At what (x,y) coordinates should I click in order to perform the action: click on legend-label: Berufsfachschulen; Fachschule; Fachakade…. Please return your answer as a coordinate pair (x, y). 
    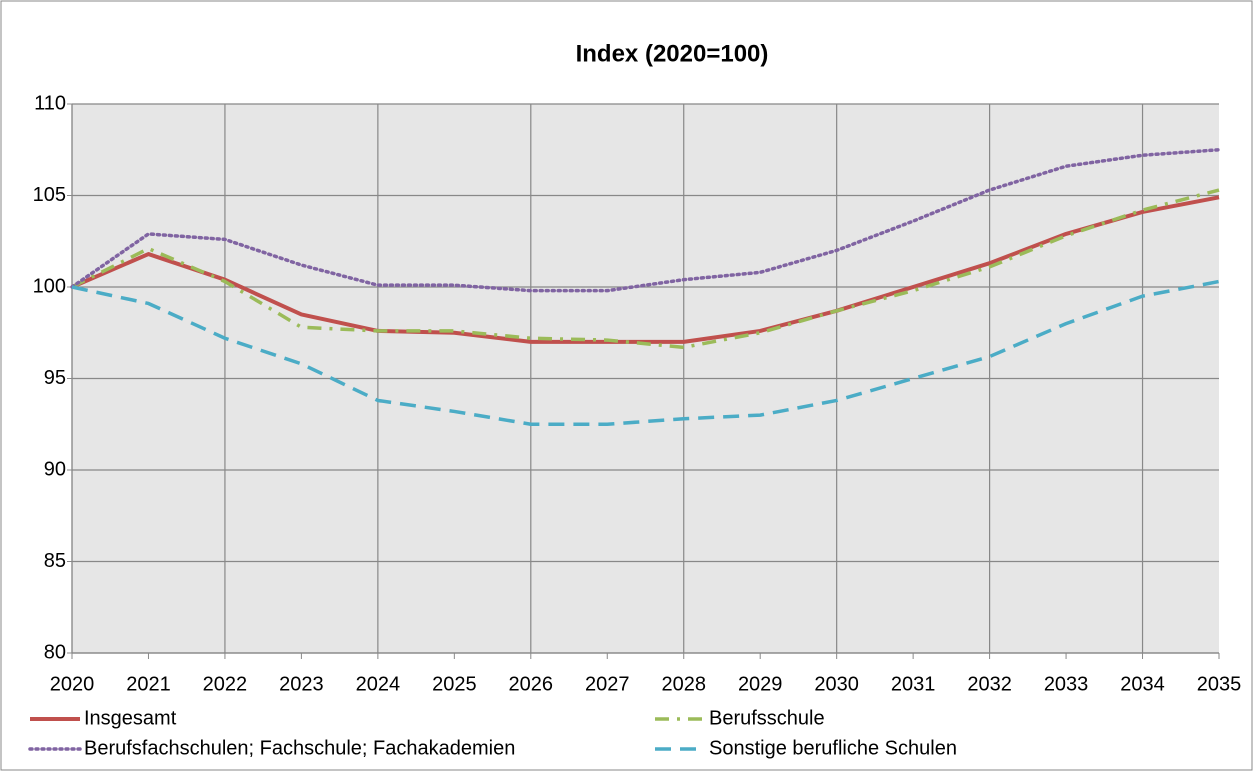
    Looking at the image, I should click on (299, 748).